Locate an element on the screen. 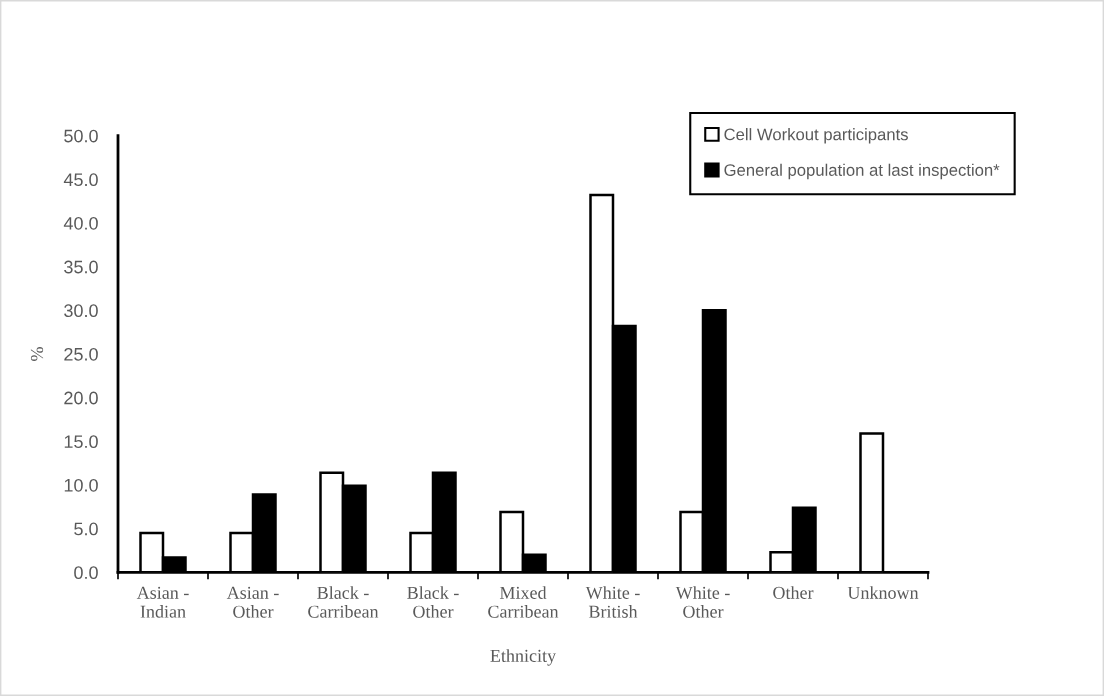 The height and width of the screenshot is (696, 1104). x-tick-label: Mixed Carribean is located at coordinates (523, 602).